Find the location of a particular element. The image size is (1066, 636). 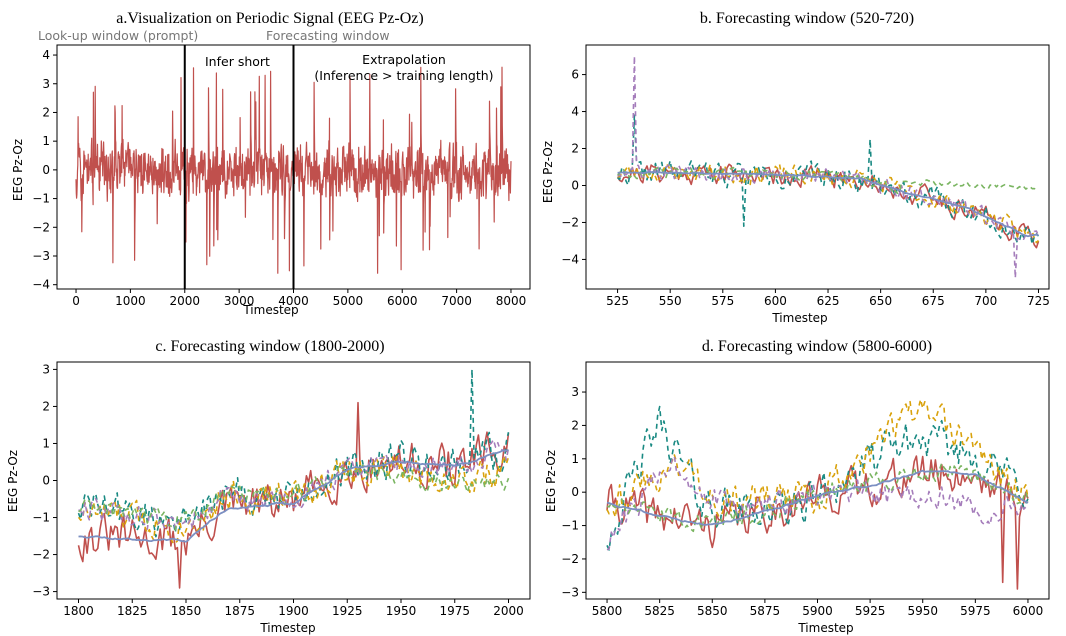

panel-c-xlabel: Timestep is located at coordinates (287, 628).